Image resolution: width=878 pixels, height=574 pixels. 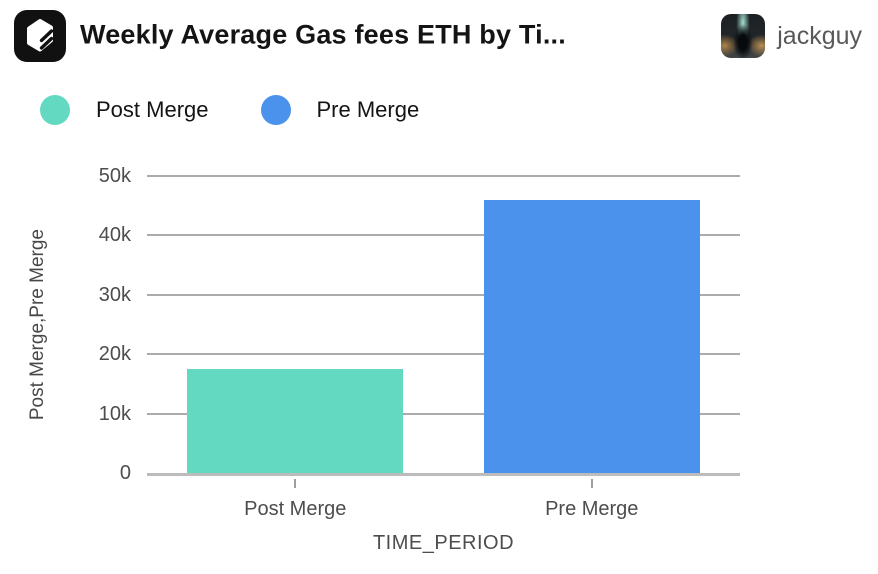 I want to click on legend-label: Post Merge, so click(x=152, y=109).